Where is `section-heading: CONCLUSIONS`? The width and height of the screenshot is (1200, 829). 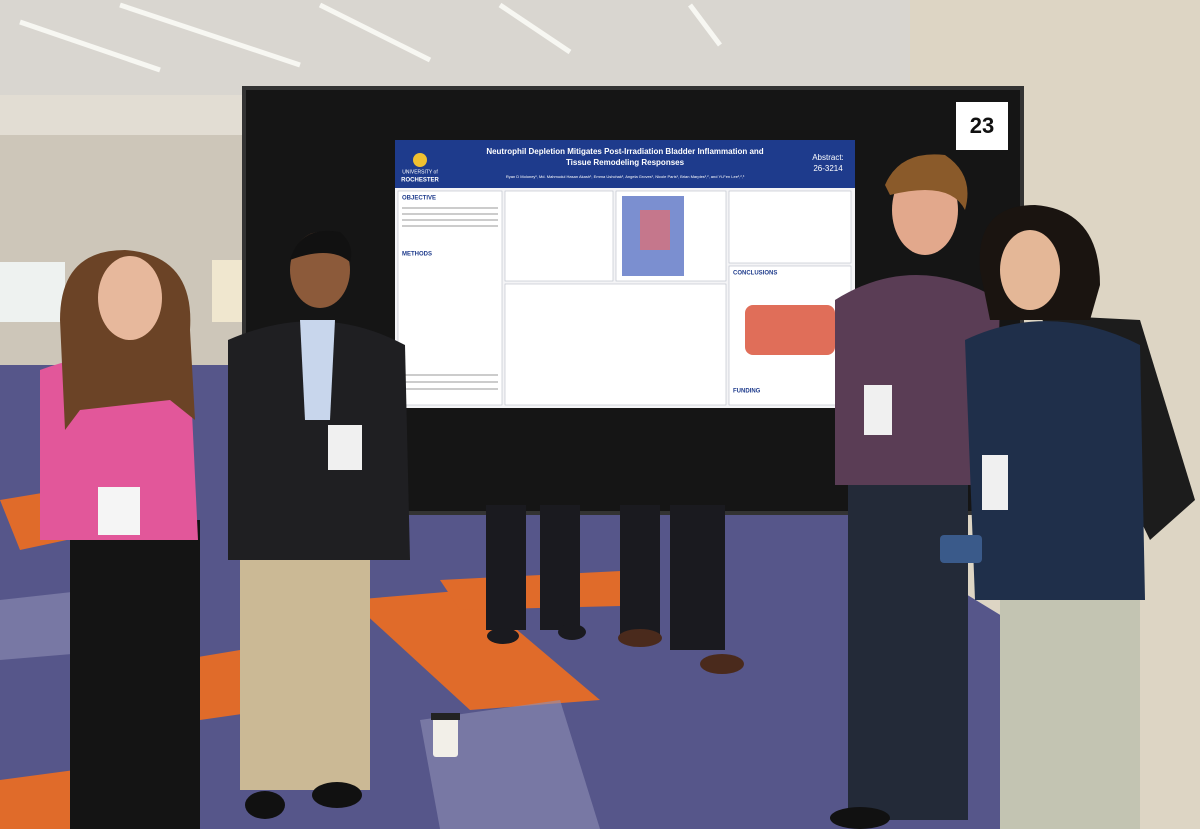
section-heading: CONCLUSIONS is located at coordinates (755, 274).